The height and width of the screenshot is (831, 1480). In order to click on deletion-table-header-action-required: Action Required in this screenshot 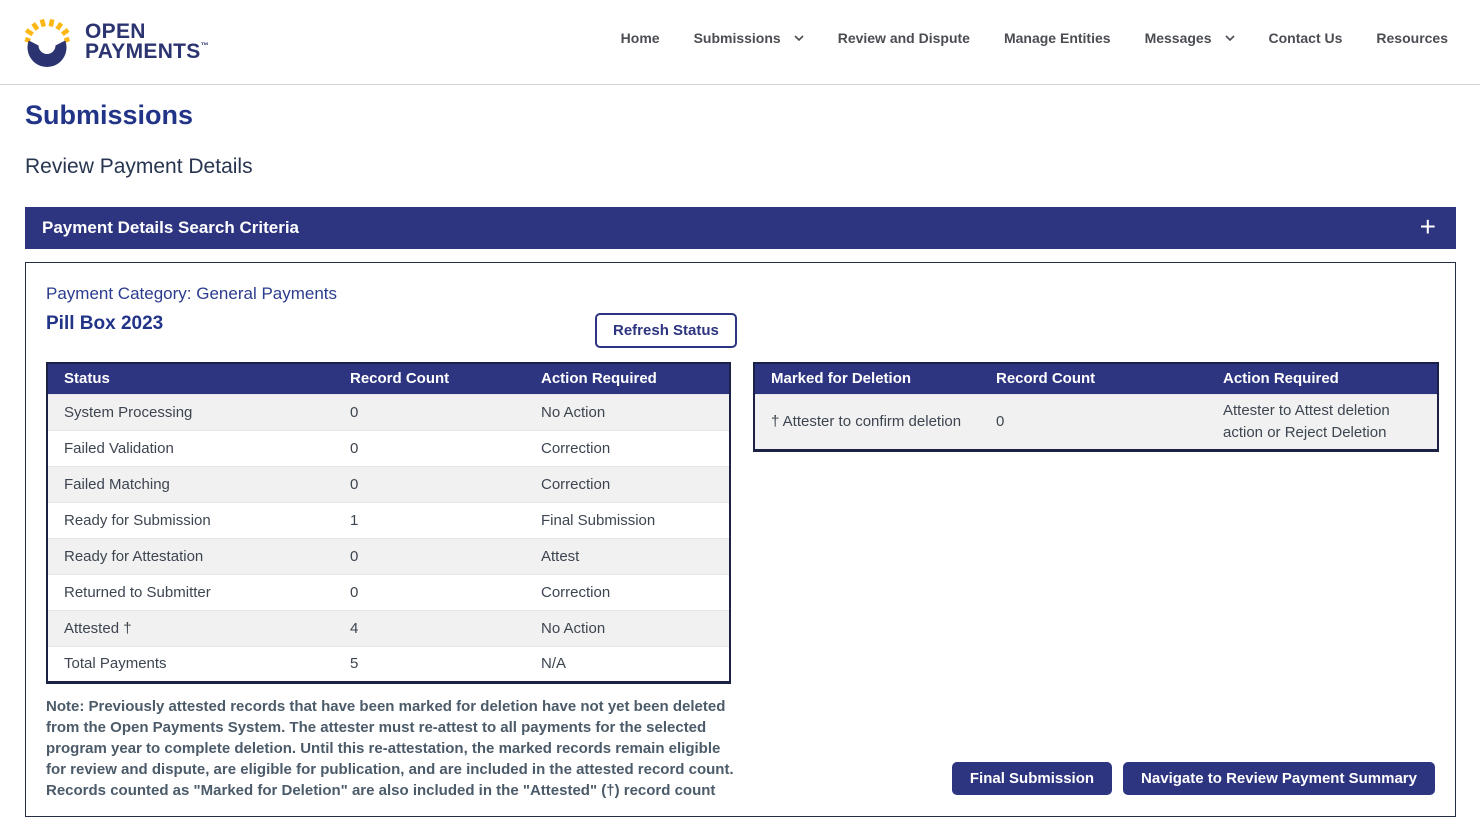, I will do `click(1322, 378)`.